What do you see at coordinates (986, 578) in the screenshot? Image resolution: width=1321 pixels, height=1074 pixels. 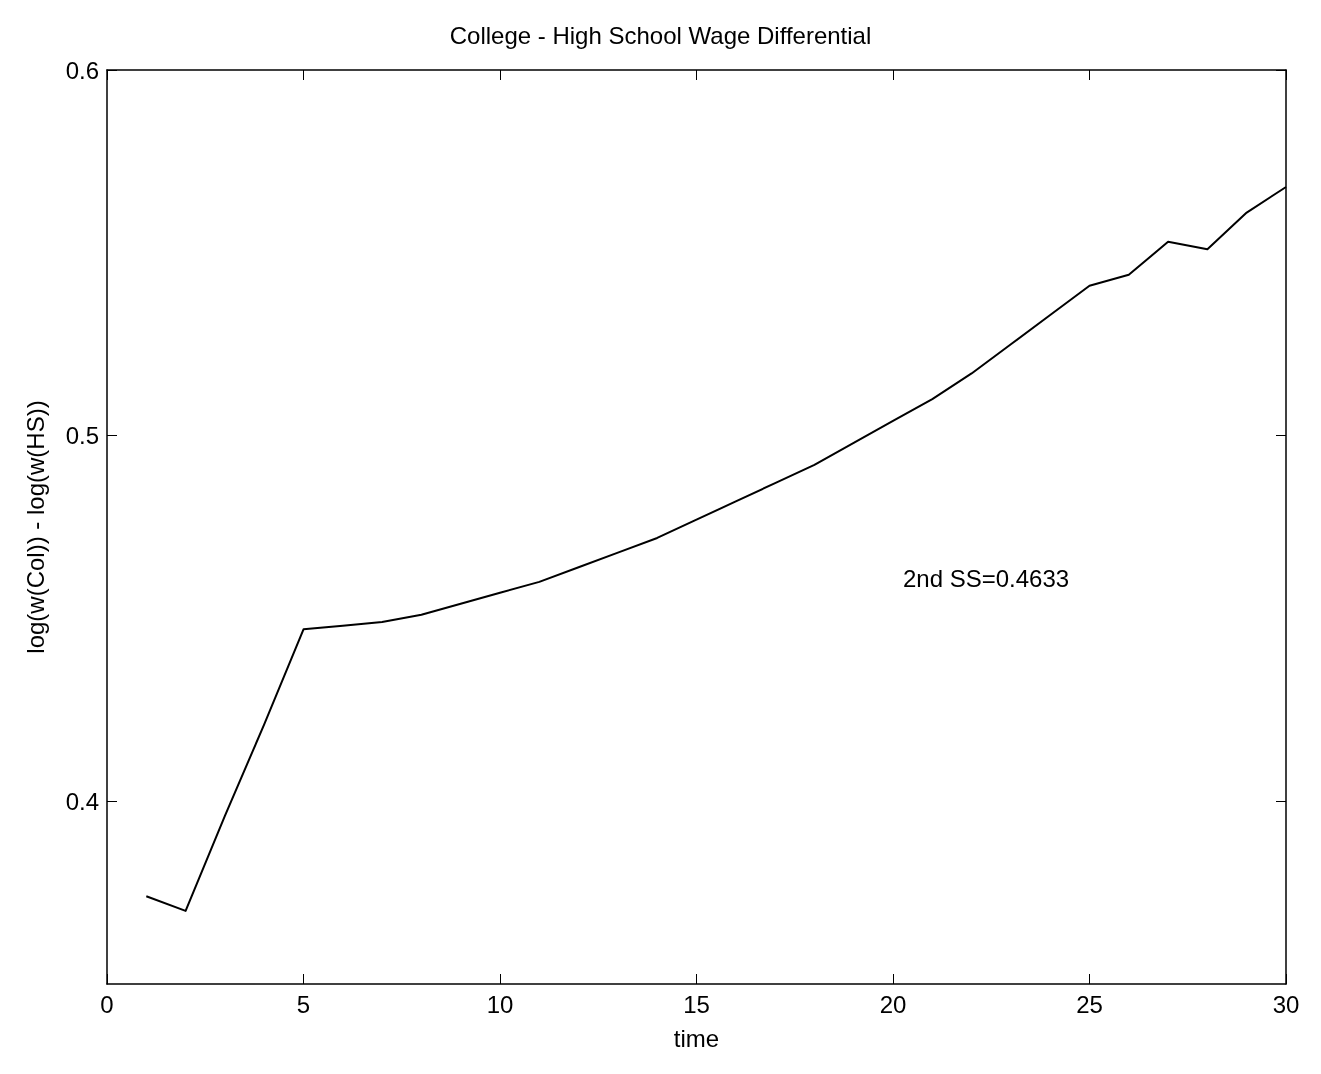 I see `annotation: 2nd SS=0.4633` at bounding box center [986, 578].